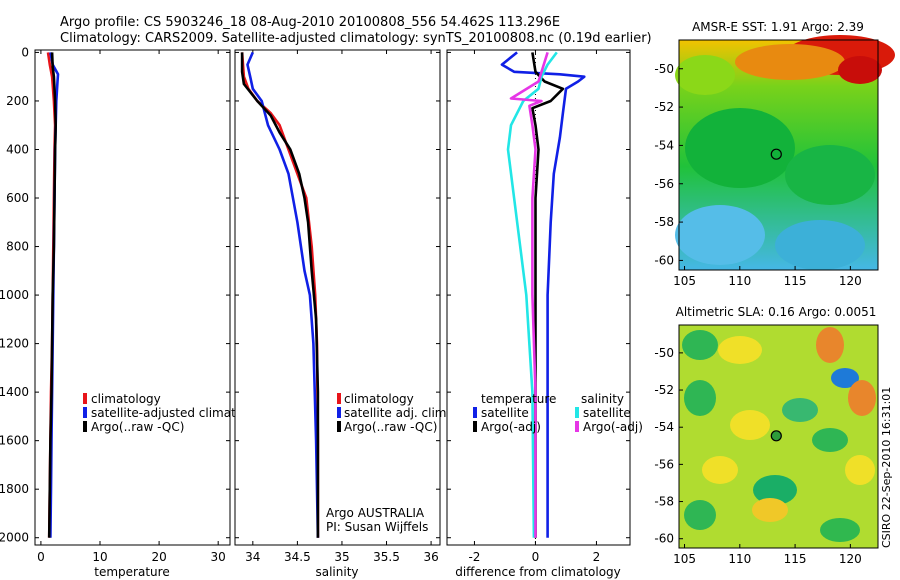  I want to click on difference-profiles, so click(543, 294).